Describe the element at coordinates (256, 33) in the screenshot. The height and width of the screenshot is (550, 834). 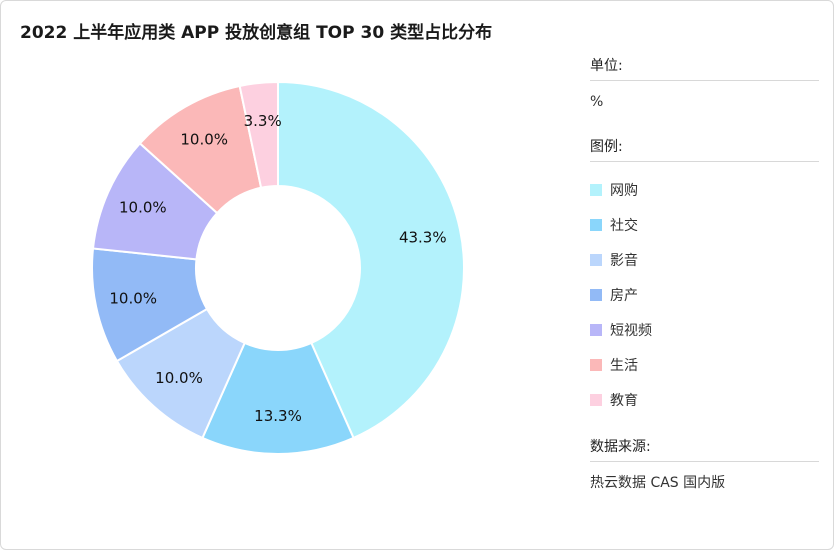
I see `chart-title: 2022 上半年应用类 APP 投放创意组 TOP 30 类型占比分布` at that location.